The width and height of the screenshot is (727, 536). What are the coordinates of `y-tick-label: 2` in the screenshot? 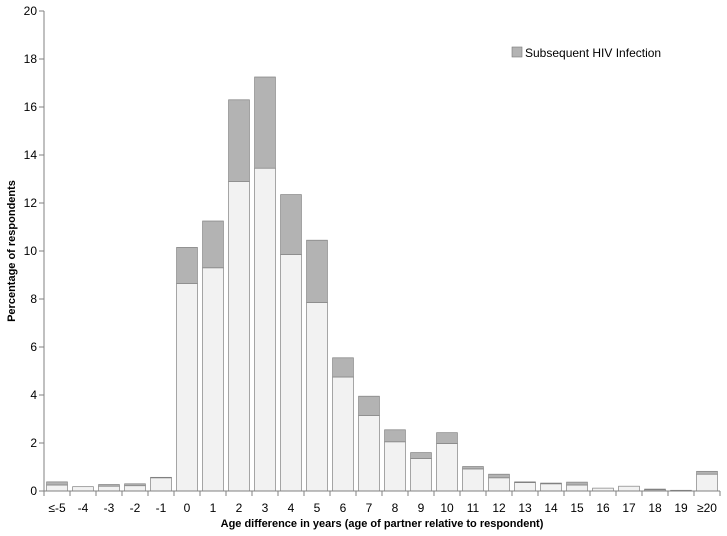 It's located at (33, 443).